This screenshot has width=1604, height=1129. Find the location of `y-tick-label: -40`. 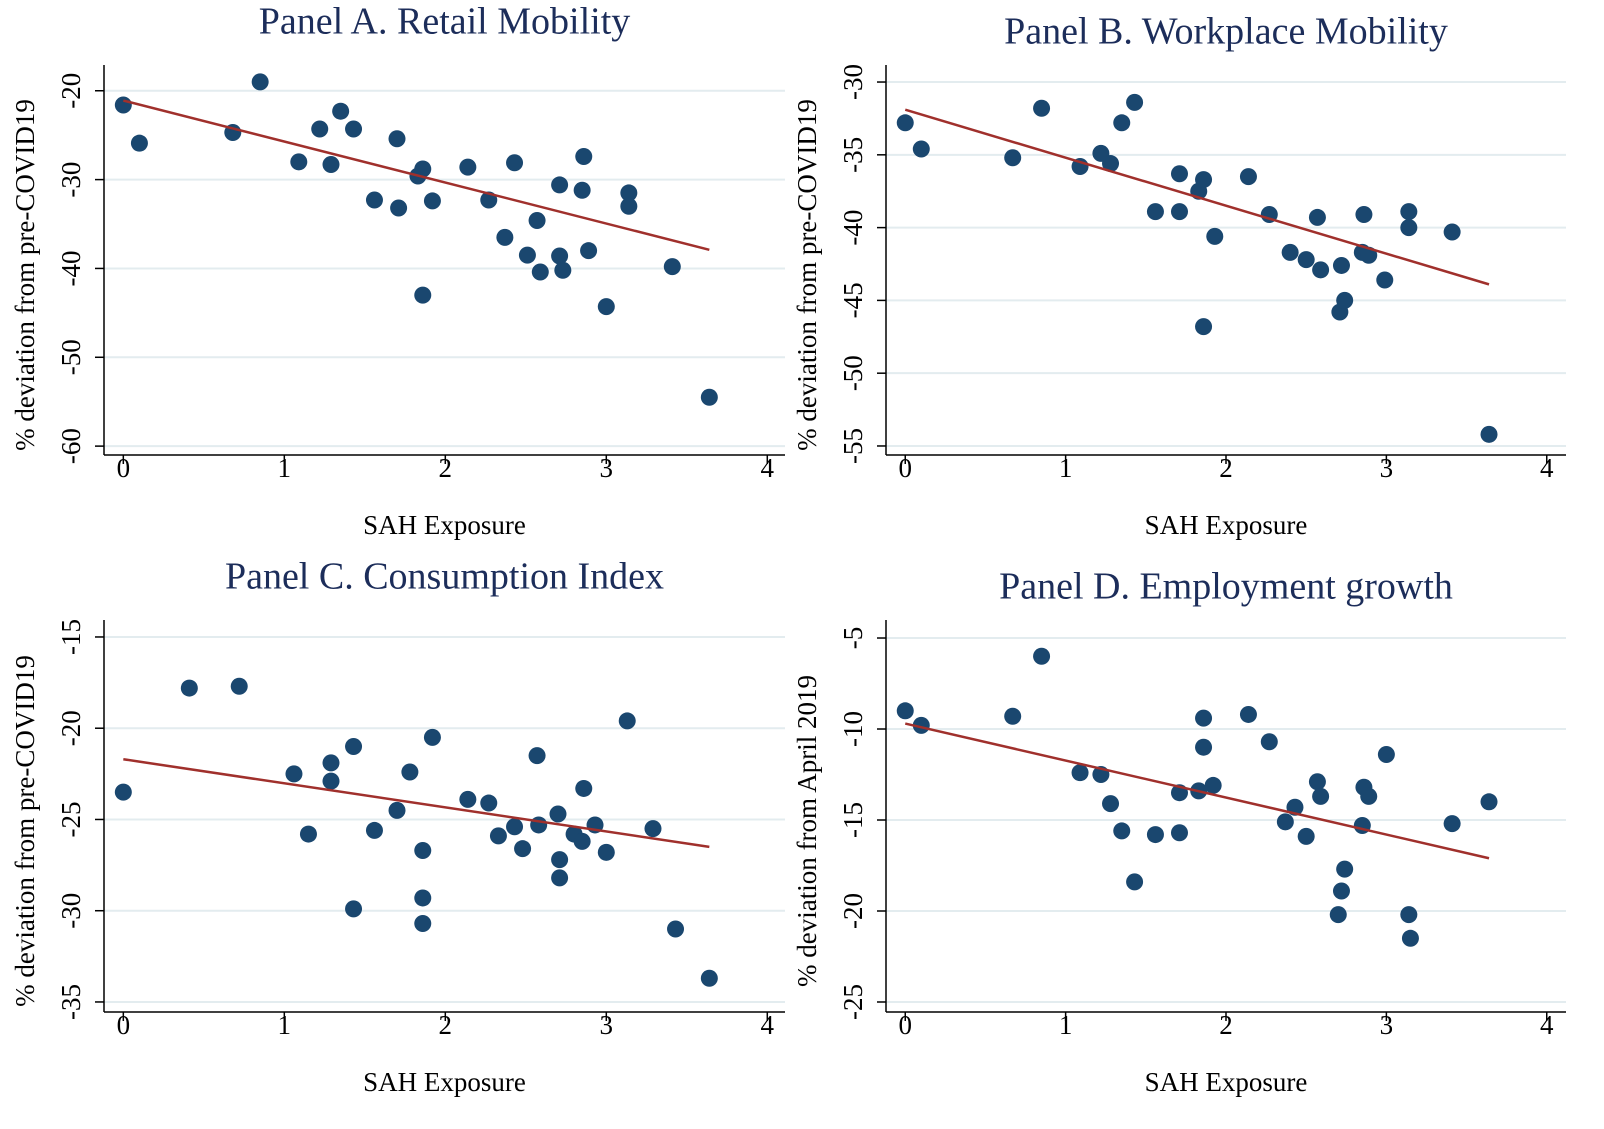

y-tick-label: -40 is located at coordinates (71, 268).